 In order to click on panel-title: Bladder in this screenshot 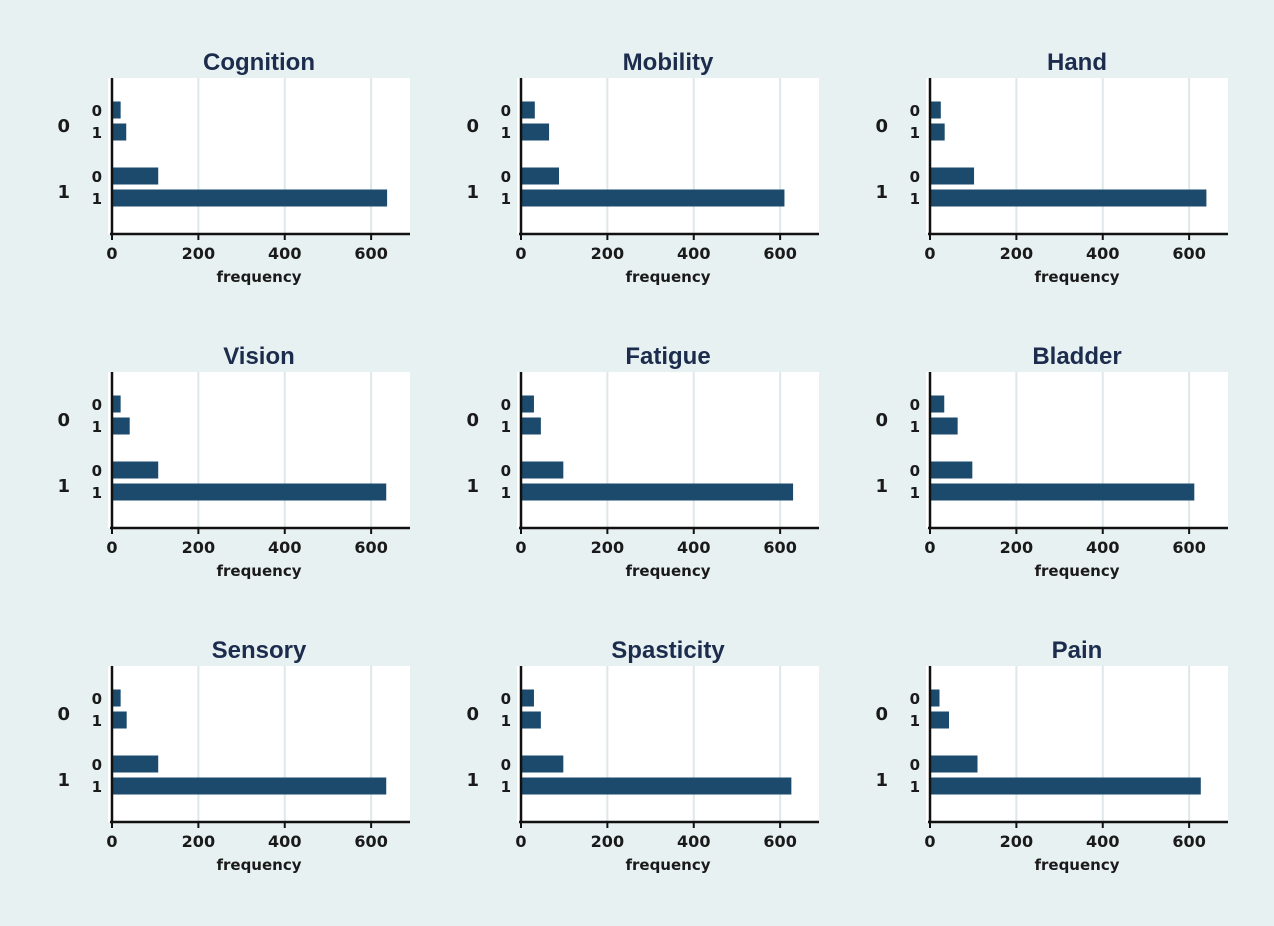, I will do `click(1076, 356)`.